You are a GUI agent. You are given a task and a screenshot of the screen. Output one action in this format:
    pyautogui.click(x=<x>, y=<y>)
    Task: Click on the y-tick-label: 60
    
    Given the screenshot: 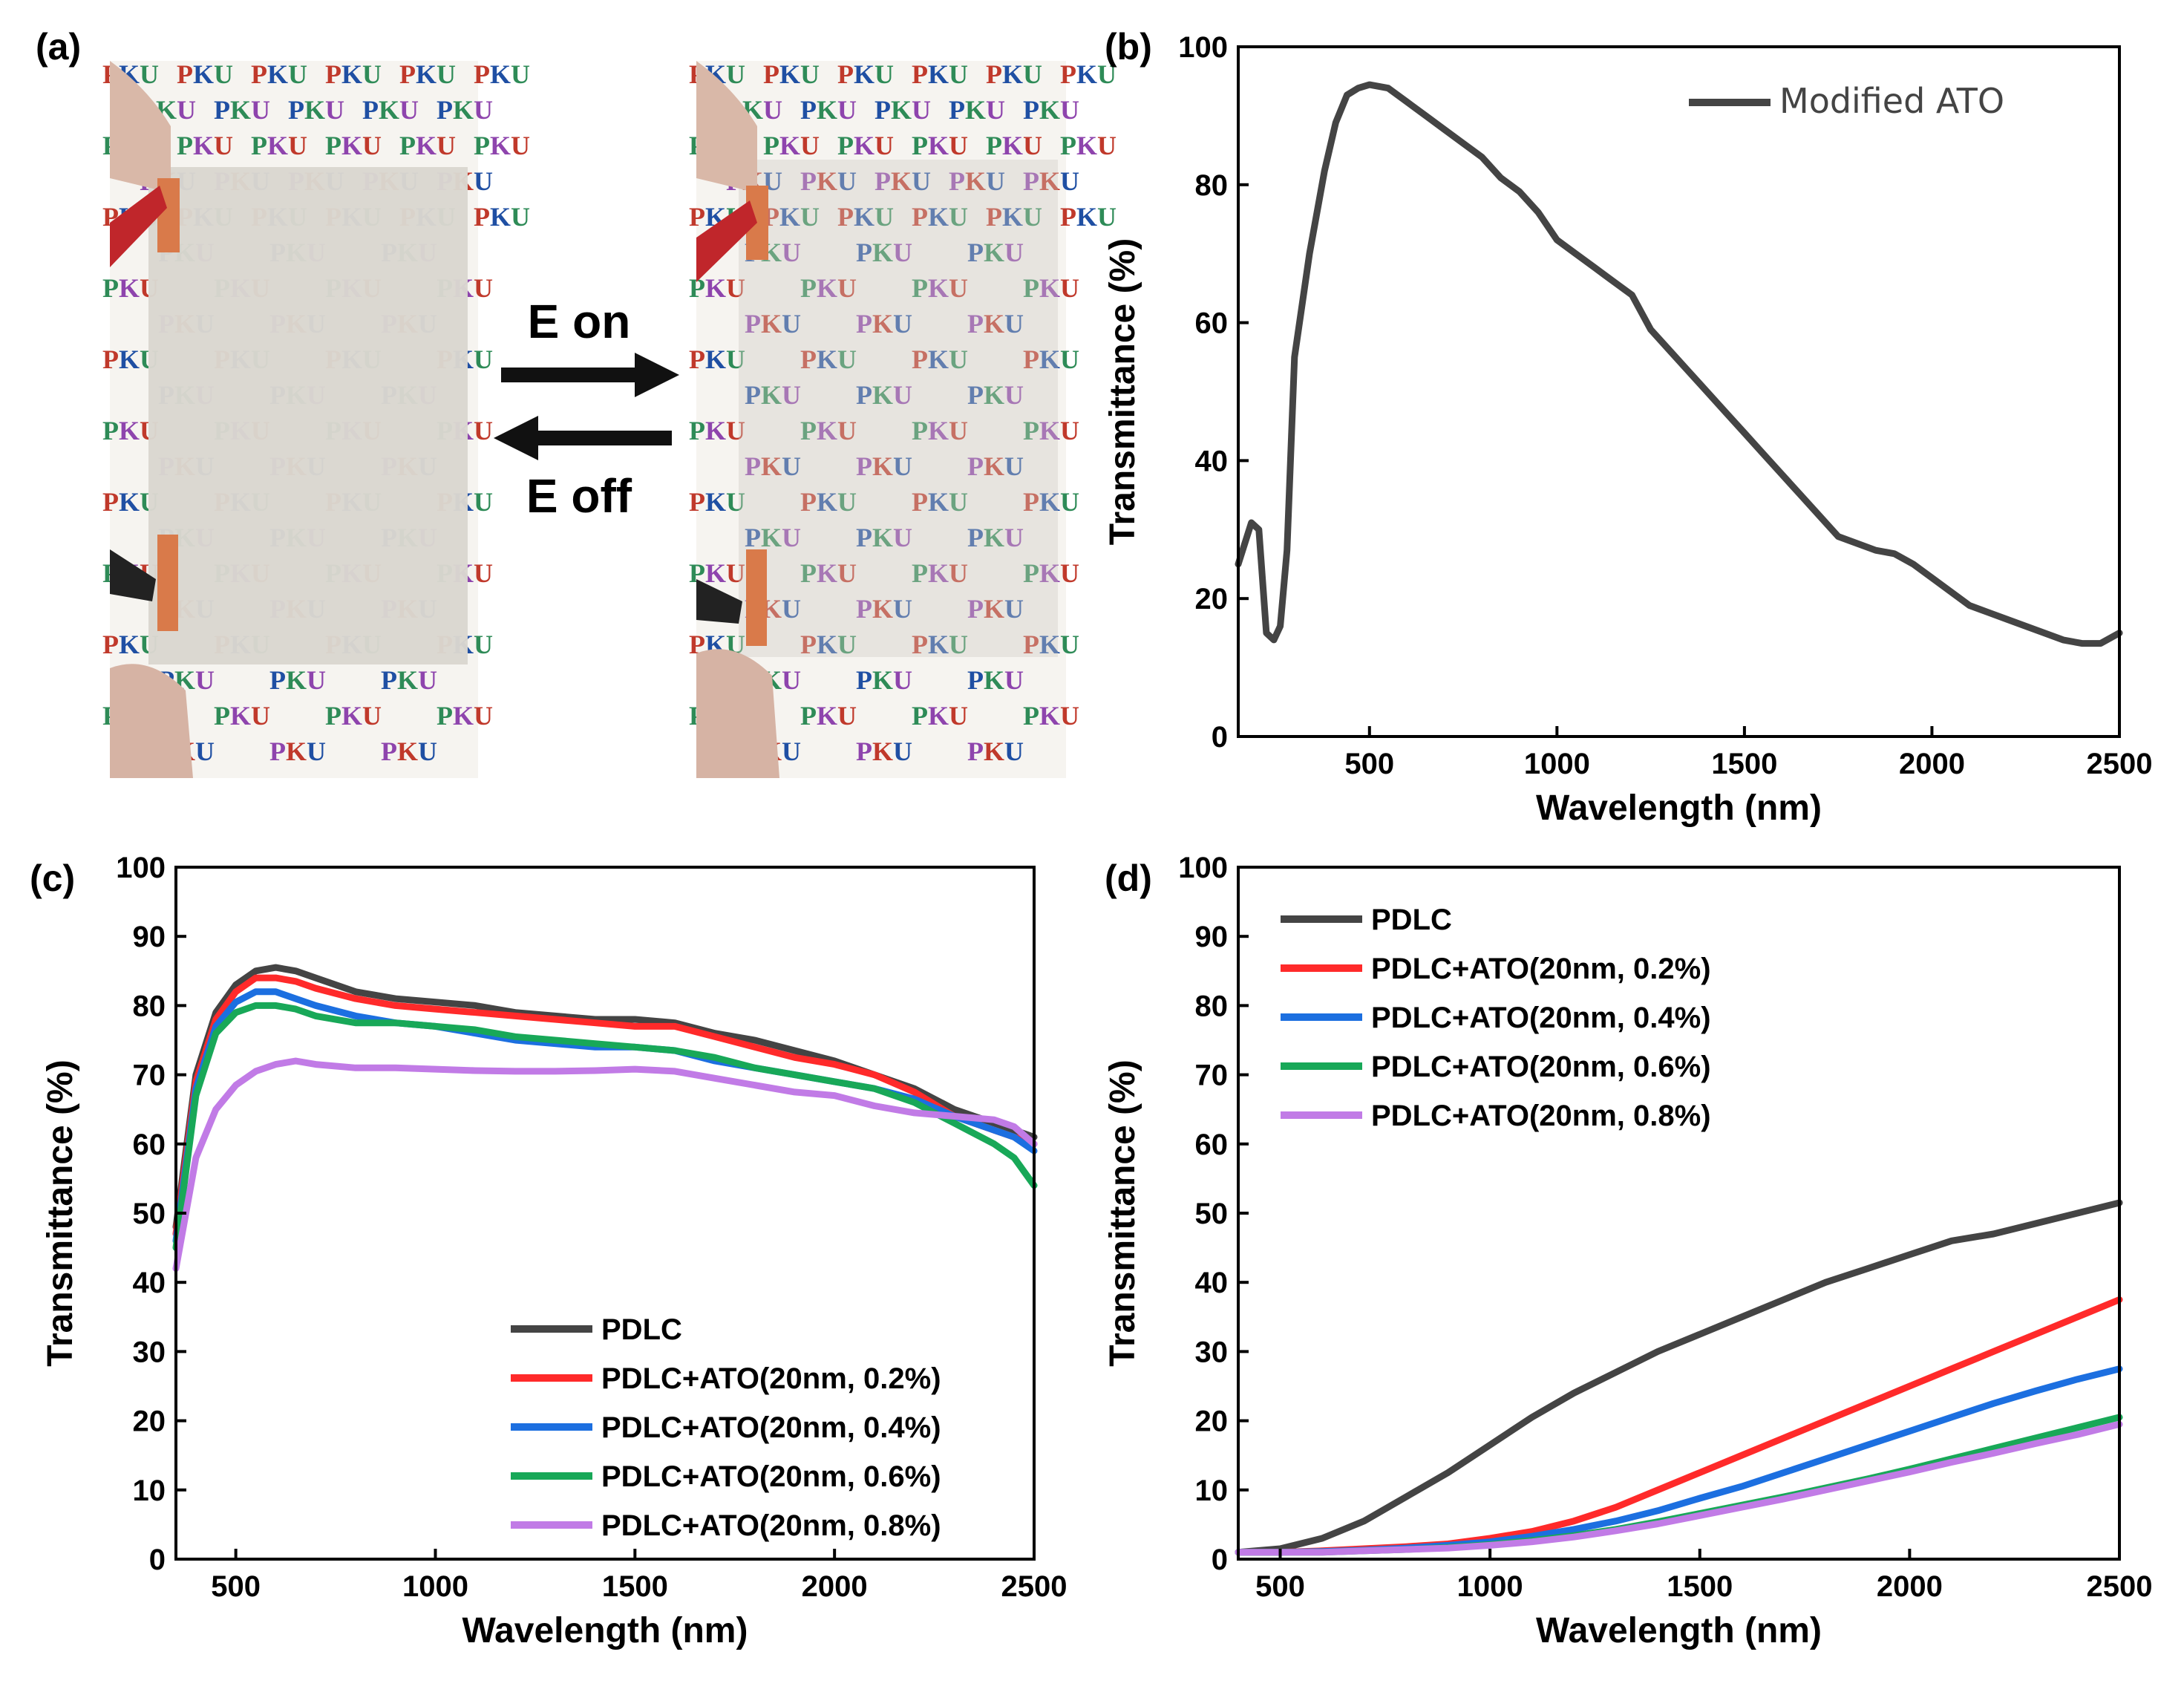 What is the action you would take?
    pyautogui.click(x=149, y=1145)
    